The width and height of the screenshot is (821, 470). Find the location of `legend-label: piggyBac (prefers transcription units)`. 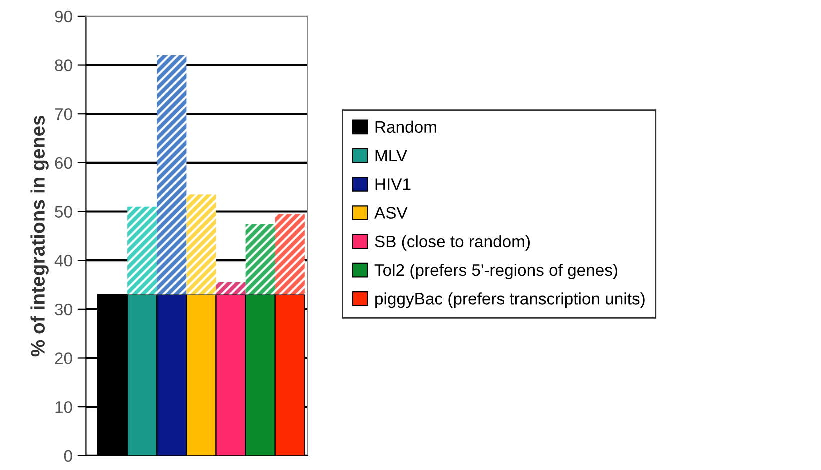

legend-label: piggyBac (prefers transcription units) is located at coordinates (510, 300).